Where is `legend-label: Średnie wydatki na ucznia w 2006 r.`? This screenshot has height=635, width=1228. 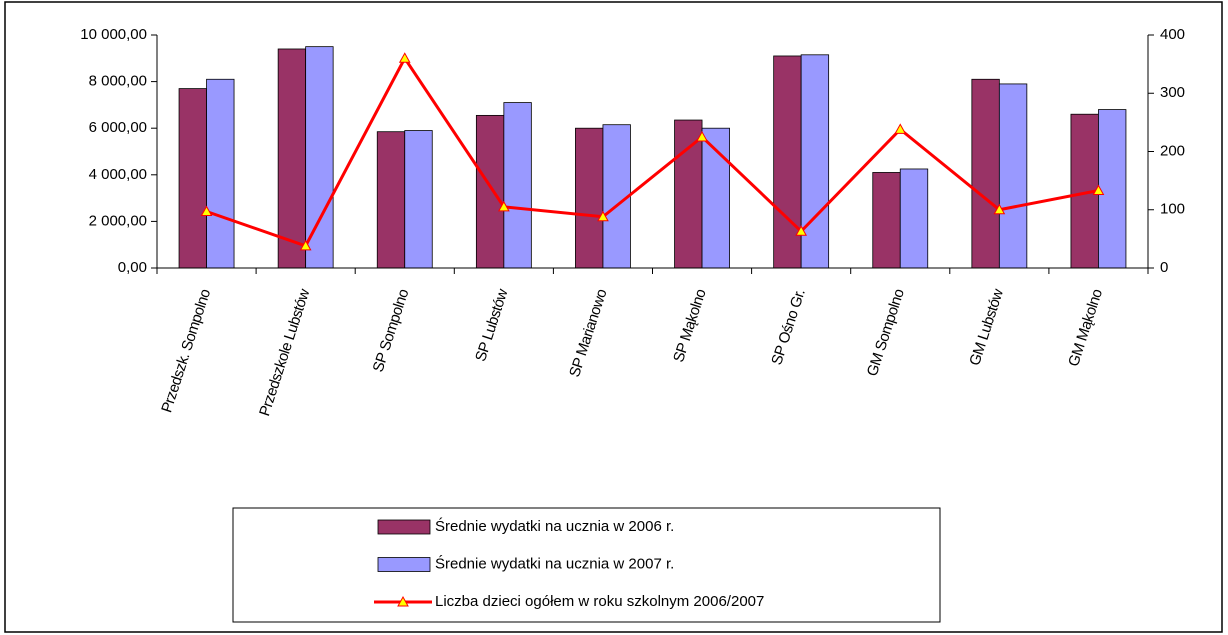
legend-label: Średnie wydatki na ucznia w 2006 r. is located at coordinates (554, 526).